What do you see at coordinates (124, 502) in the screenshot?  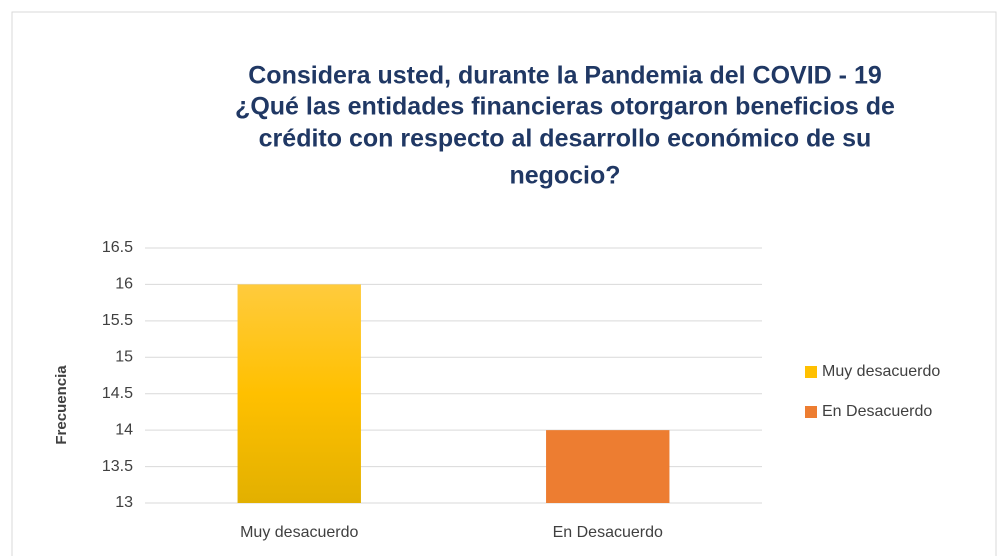 I see `y-tick-label: 13` at bounding box center [124, 502].